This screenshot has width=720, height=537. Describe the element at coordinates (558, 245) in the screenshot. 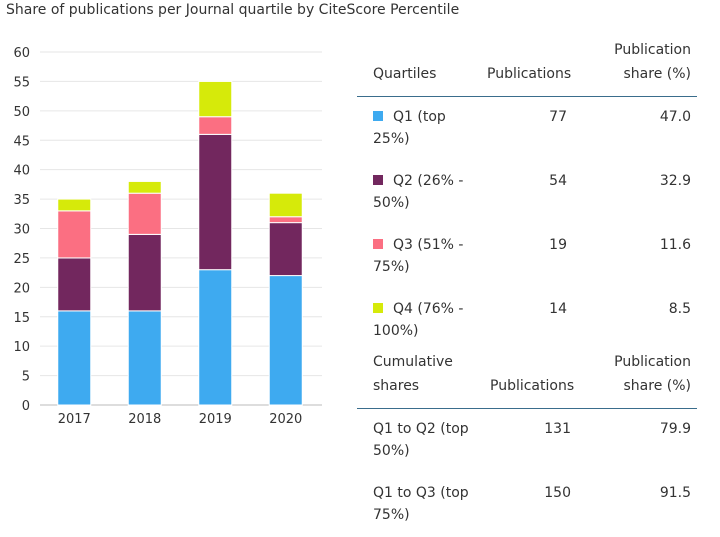

I see `row-publications: 19` at that location.